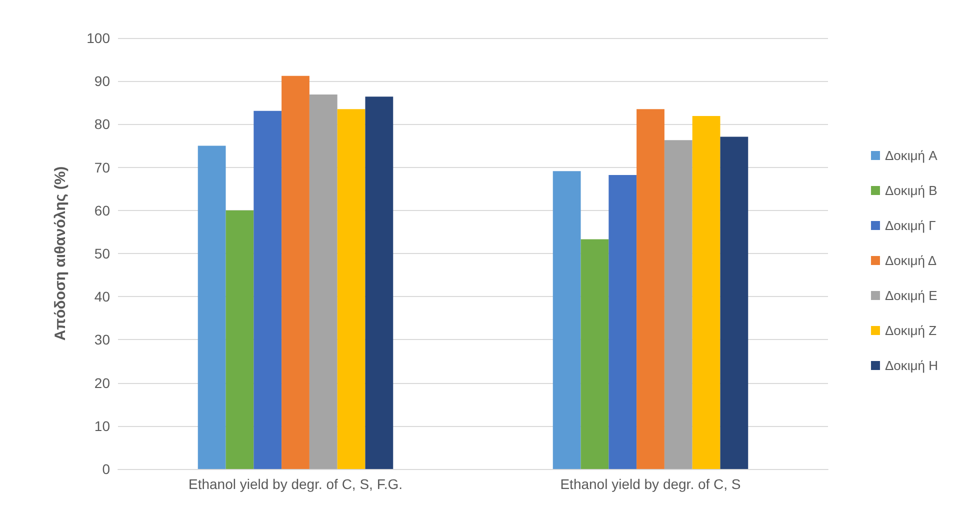 The width and height of the screenshot is (965, 523). What do you see at coordinates (911, 295) in the screenshot?
I see `legend-label: Δοκιμή E` at bounding box center [911, 295].